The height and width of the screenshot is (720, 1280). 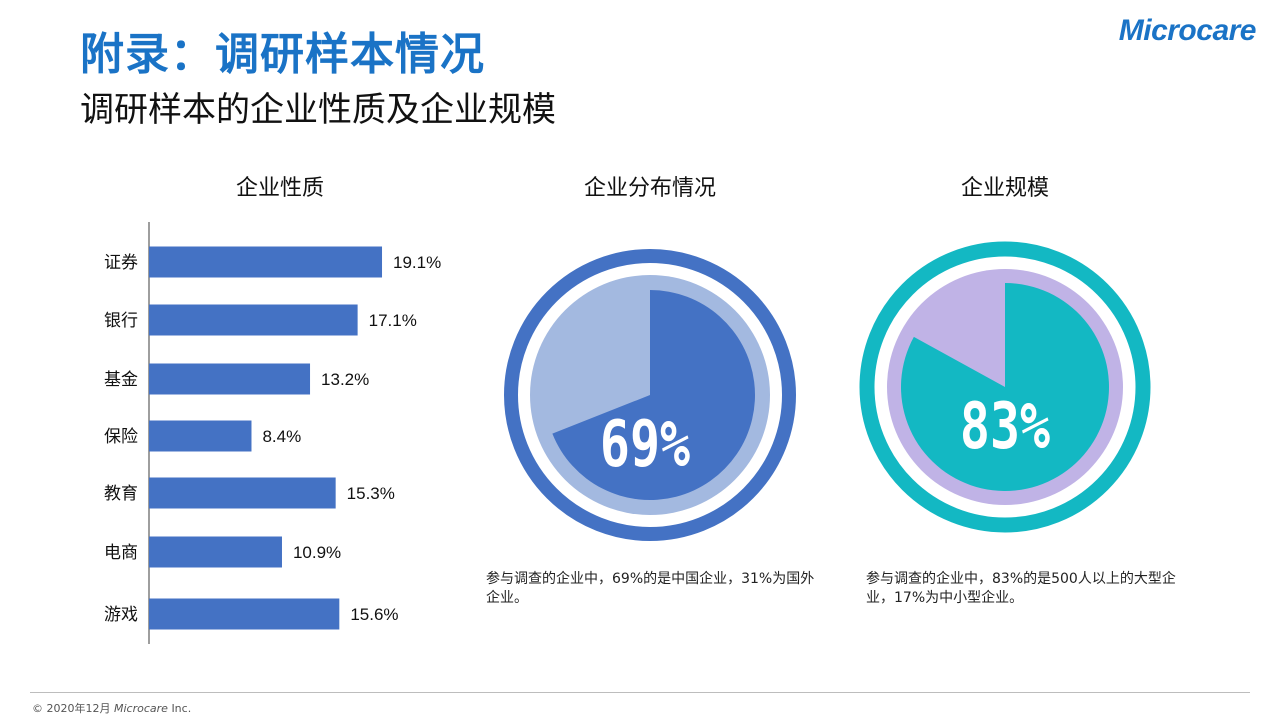 I want to click on bar-category-label: 电商, so click(x=121, y=553).